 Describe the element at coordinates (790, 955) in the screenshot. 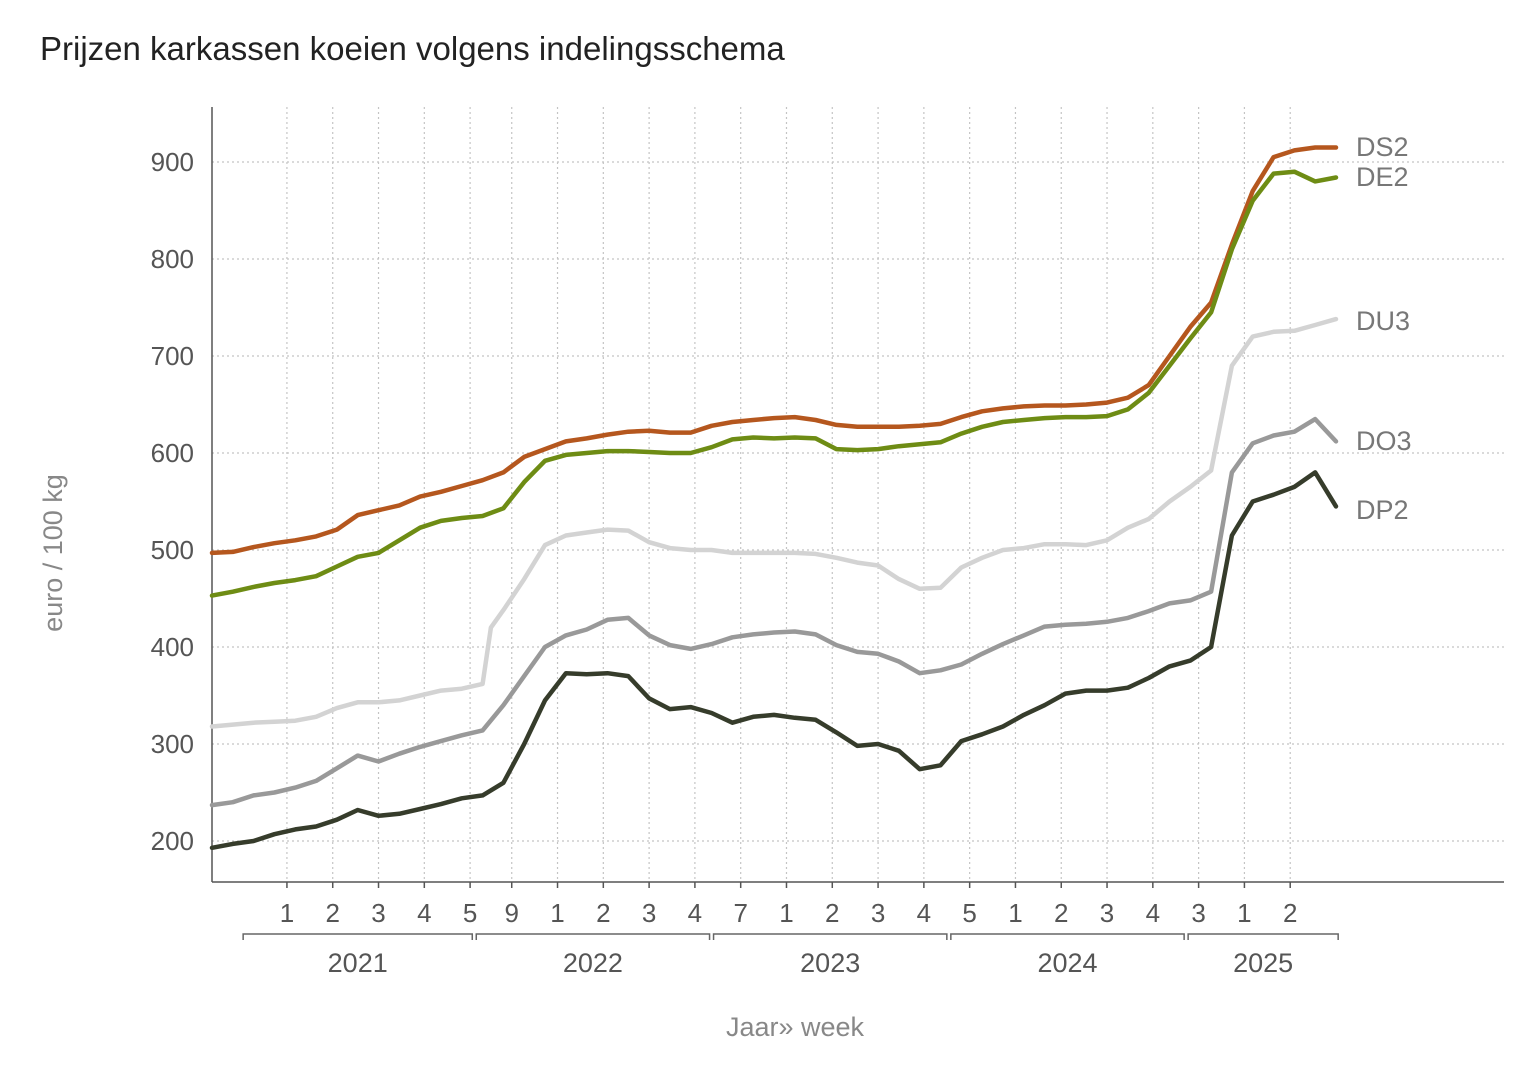

I see `x-axis-year-groups: 2021 2022 2023 2024 2025` at that location.